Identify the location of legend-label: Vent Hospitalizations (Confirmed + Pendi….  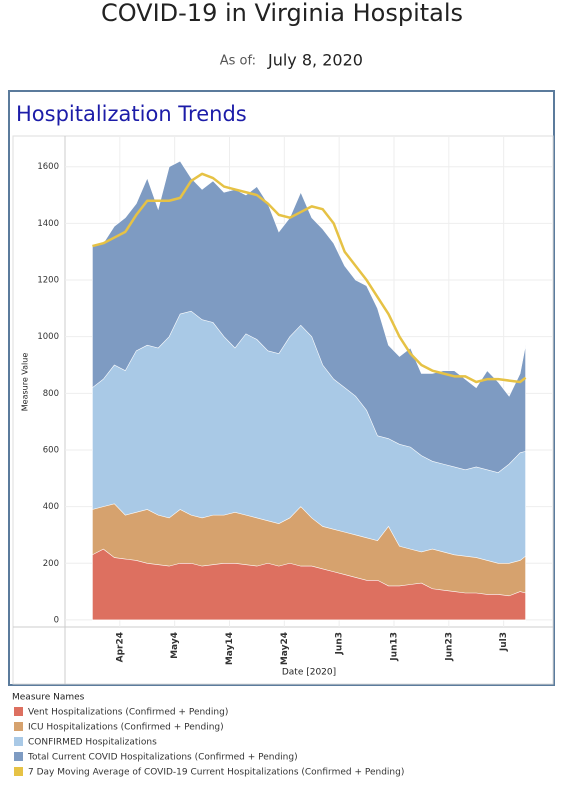
(128, 713).